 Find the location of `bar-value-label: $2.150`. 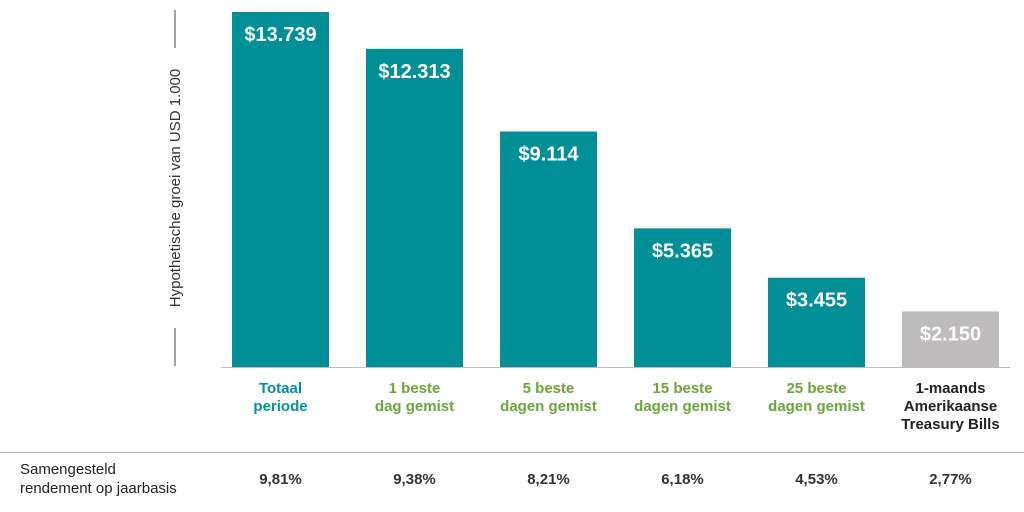

bar-value-label: $2.150 is located at coordinates (950, 334).